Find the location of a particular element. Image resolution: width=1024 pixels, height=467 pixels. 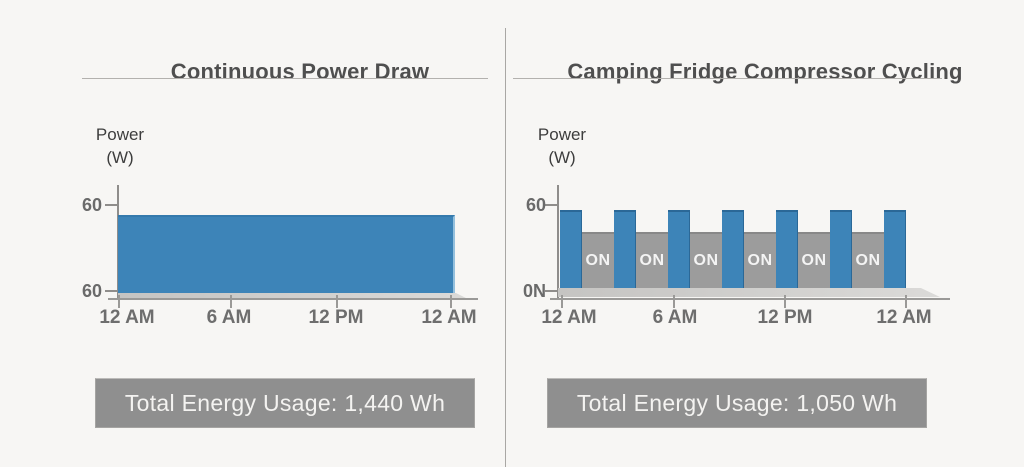

total-energy-banner: Total Energy Usage: 1,440 Wh is located at coordinates (285, 403).